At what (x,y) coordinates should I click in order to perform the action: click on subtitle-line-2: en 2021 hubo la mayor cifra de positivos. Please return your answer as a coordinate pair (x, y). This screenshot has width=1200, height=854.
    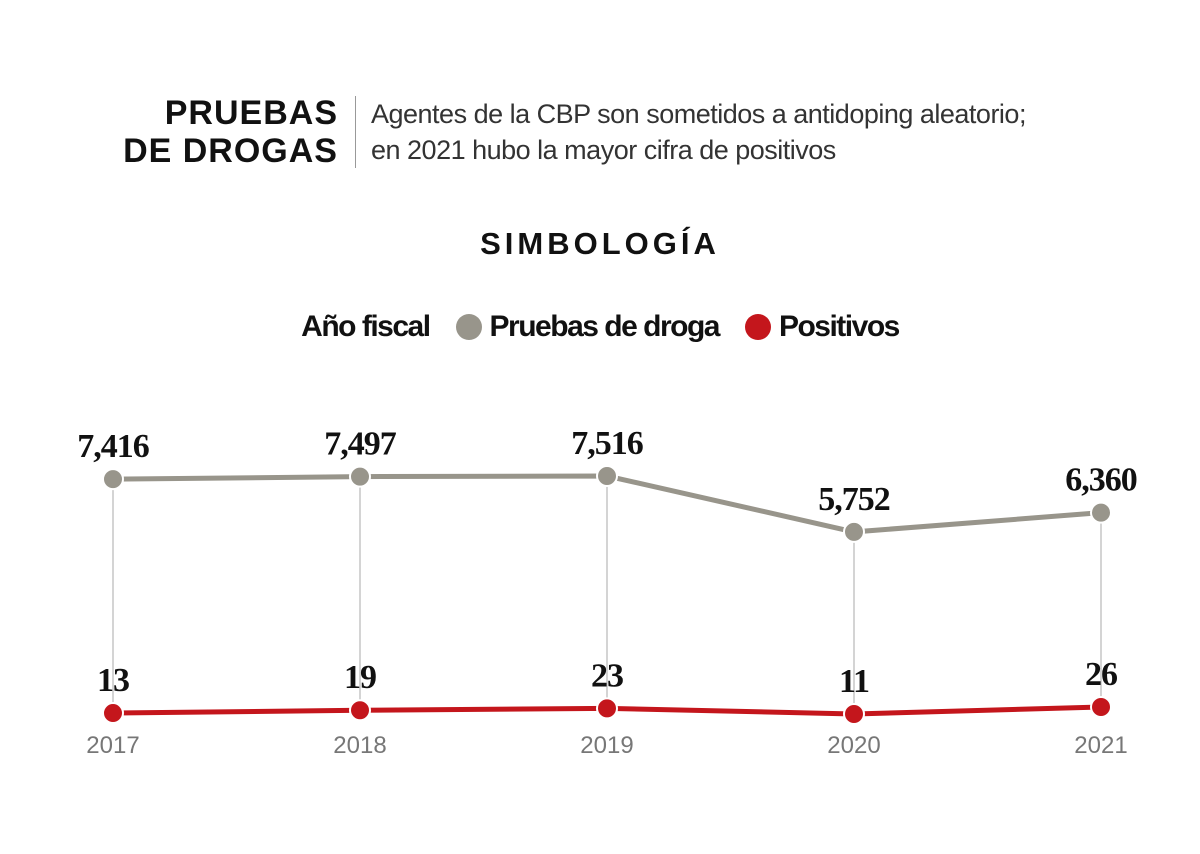
    Looking at the image, I should click on (603, 150).